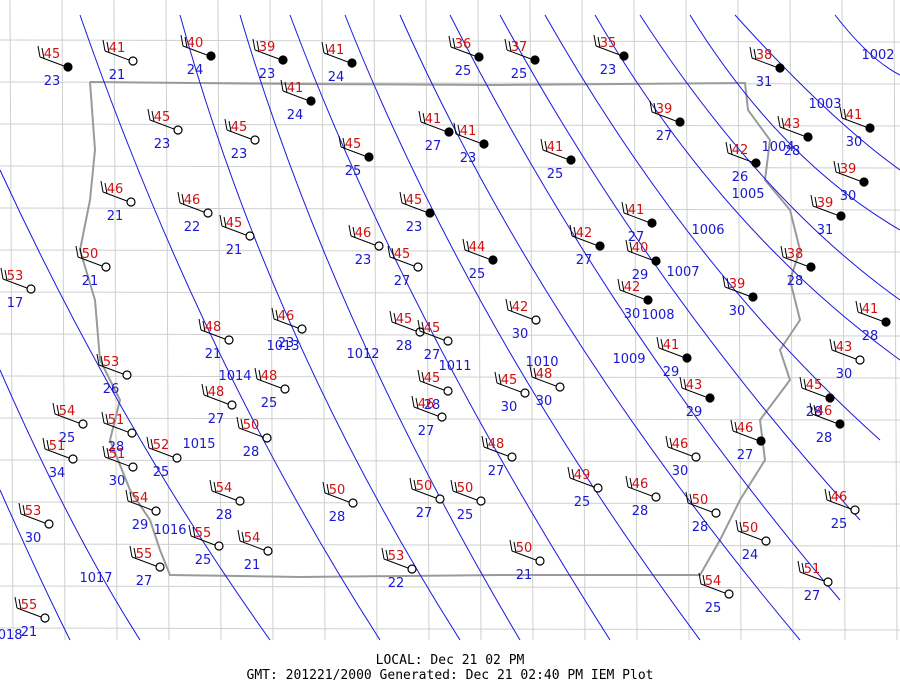 The image size is (900, 700). What do you see at coordinates (450, 660) in the screenshot?
I see `footer-local: LOCAL: Dec 21 02 PM` at bounding box center [450, 660].